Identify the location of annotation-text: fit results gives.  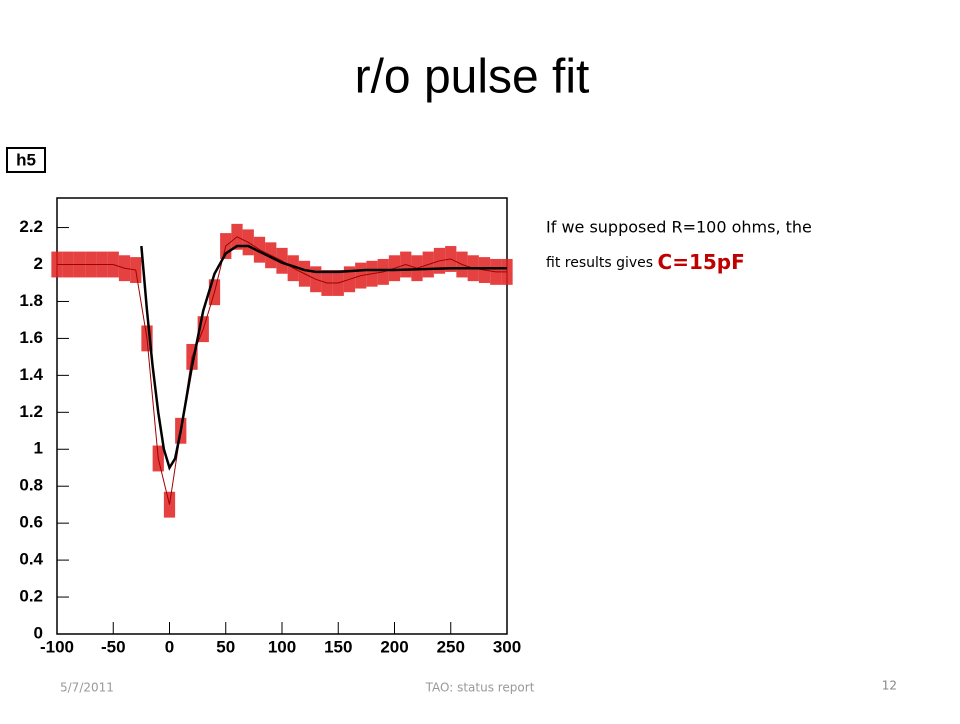
(599, 263).